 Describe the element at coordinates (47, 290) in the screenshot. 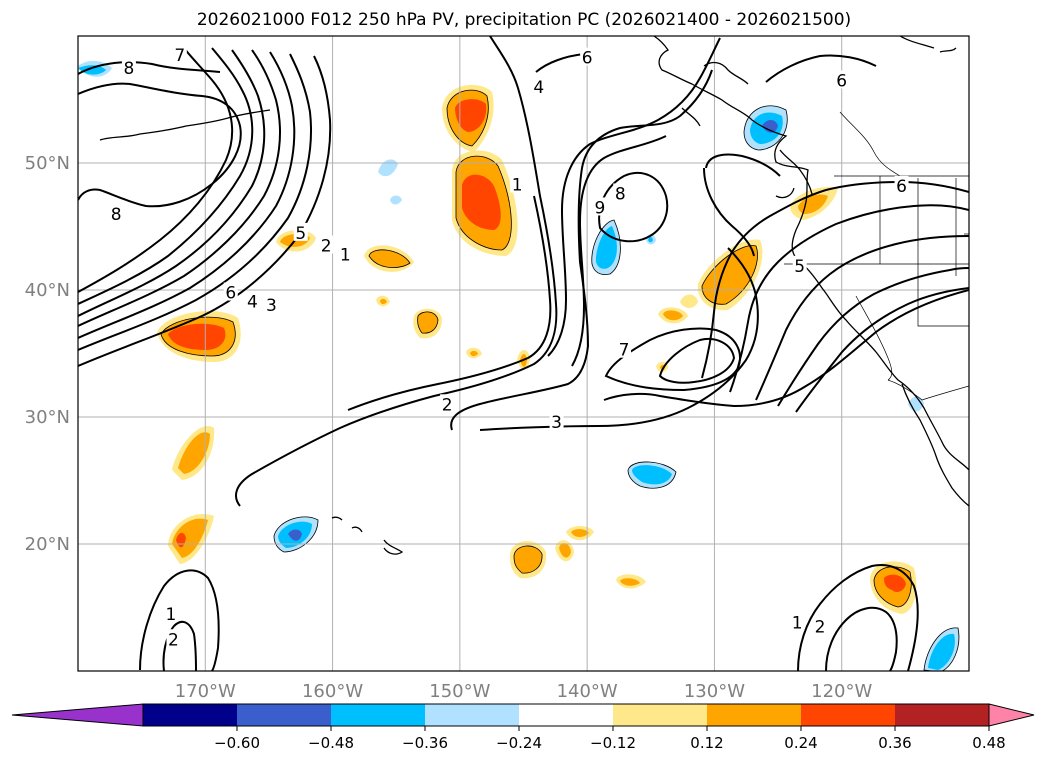

I see `y-tick-label: 40°N` at that location.